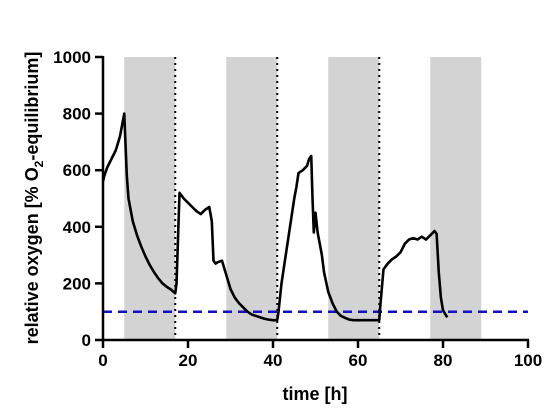  I want to click on y-tick-label-5: 1000, so click(72, 57).